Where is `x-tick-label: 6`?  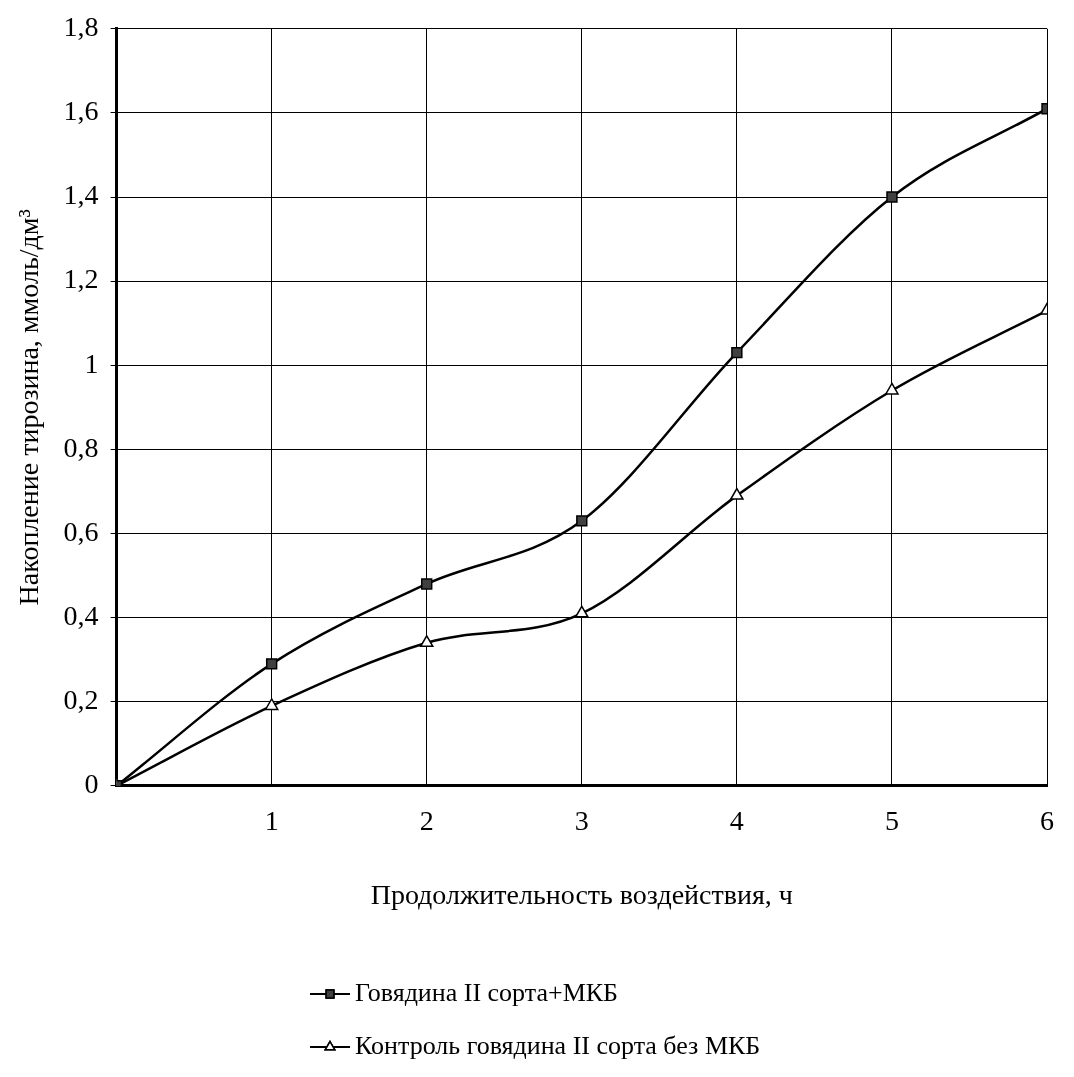 x-tick-label: 6 is located at coordinates (1047, 820).